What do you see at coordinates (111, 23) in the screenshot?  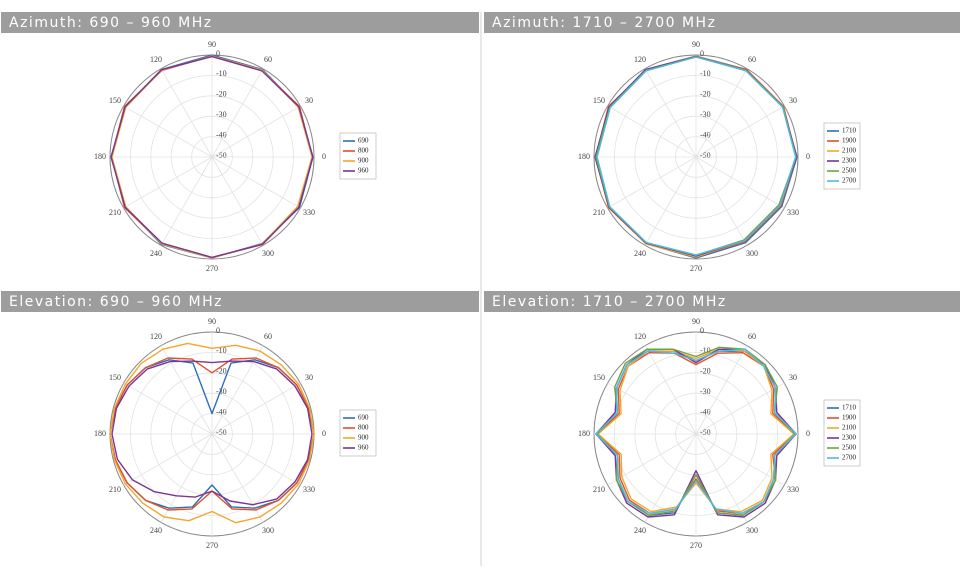 I see `panel-title: Azimuth: 690 – 960 MHz` at bounding box center [111, 23].